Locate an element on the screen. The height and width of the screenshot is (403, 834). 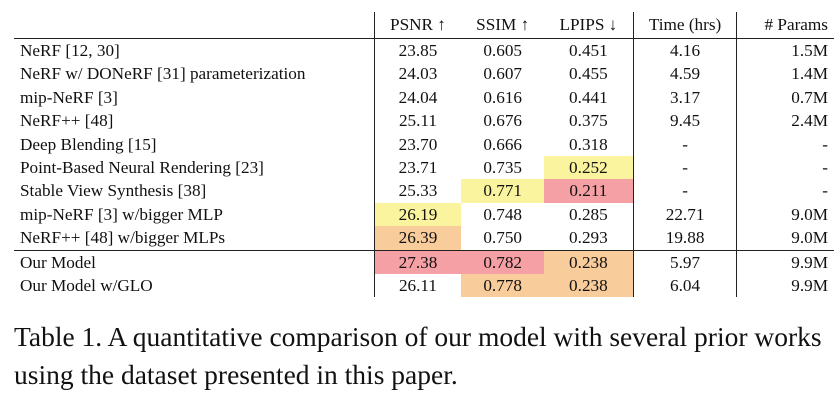
cell-lpips: 0.455 is located at coordinates (588, 74).